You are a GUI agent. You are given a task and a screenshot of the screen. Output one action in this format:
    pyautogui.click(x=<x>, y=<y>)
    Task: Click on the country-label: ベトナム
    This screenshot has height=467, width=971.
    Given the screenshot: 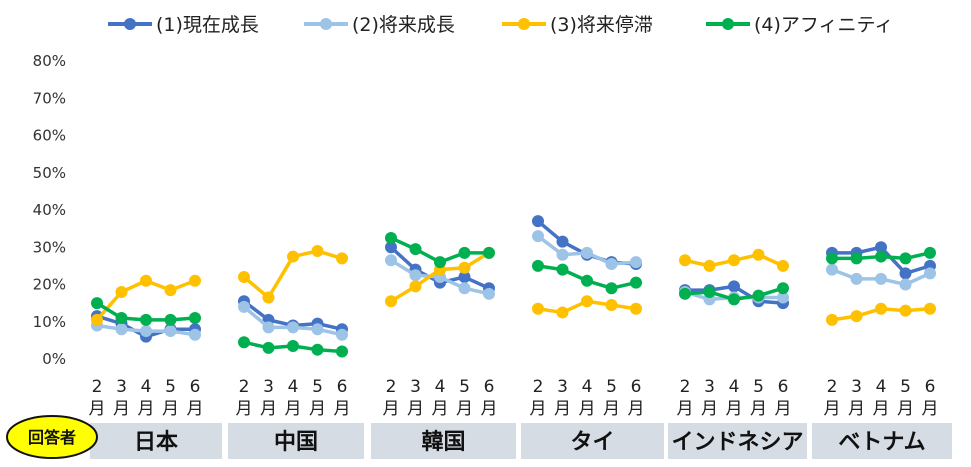 What is the action you would take?
    pyautogui.click(x=881, y=442)
    